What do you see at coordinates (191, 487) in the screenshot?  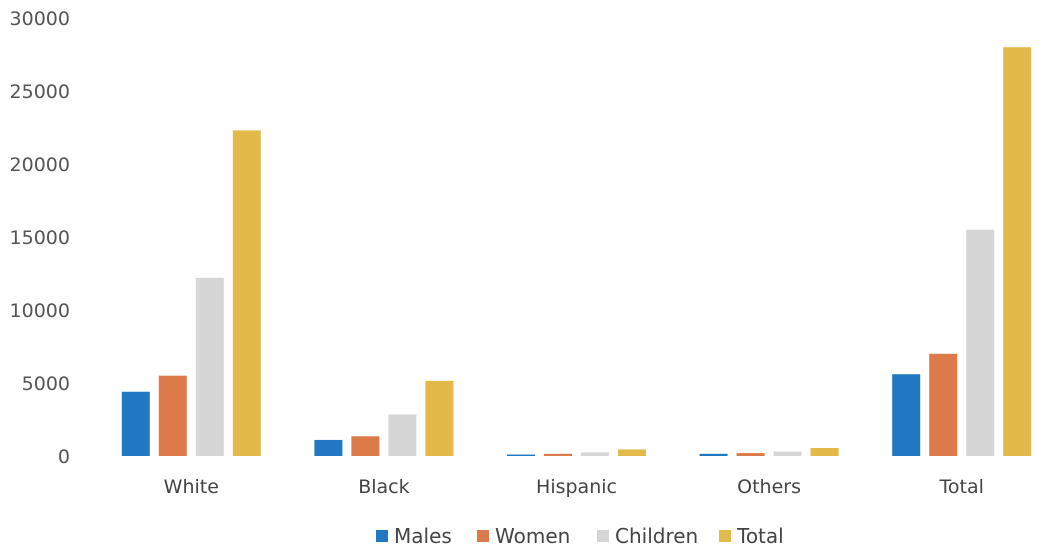 I see `x-category-label: White` at bounding box center [191, 487].